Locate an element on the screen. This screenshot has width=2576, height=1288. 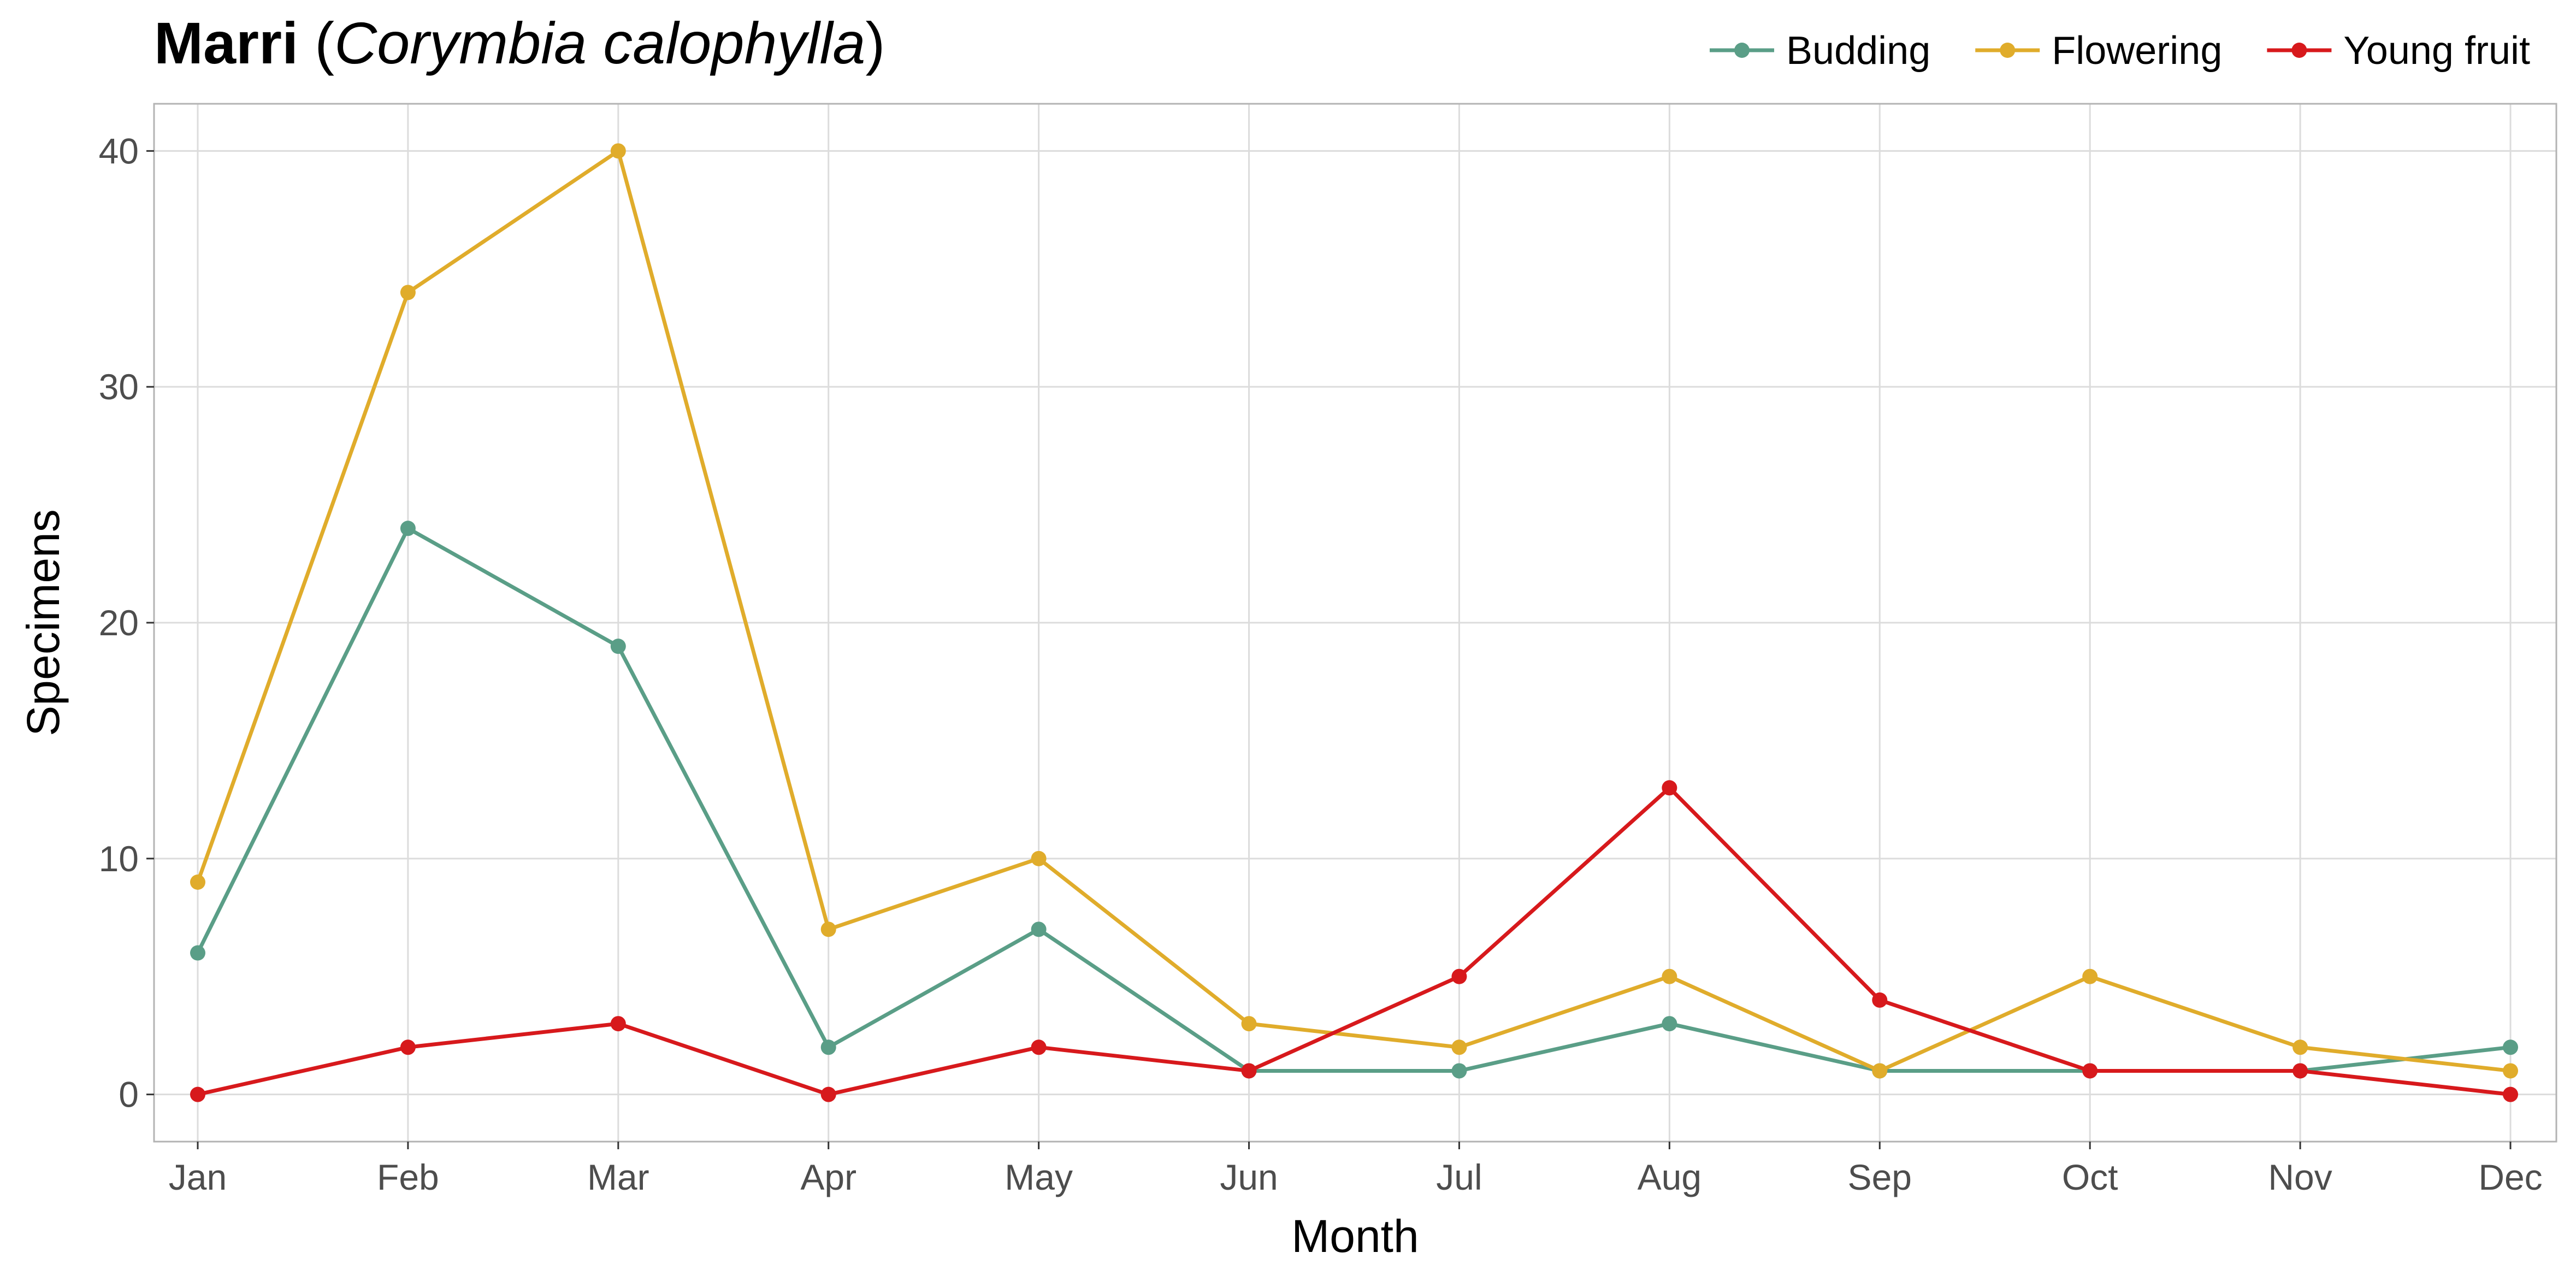
y-tick-label: 40 is located at coordinates (119, 151).